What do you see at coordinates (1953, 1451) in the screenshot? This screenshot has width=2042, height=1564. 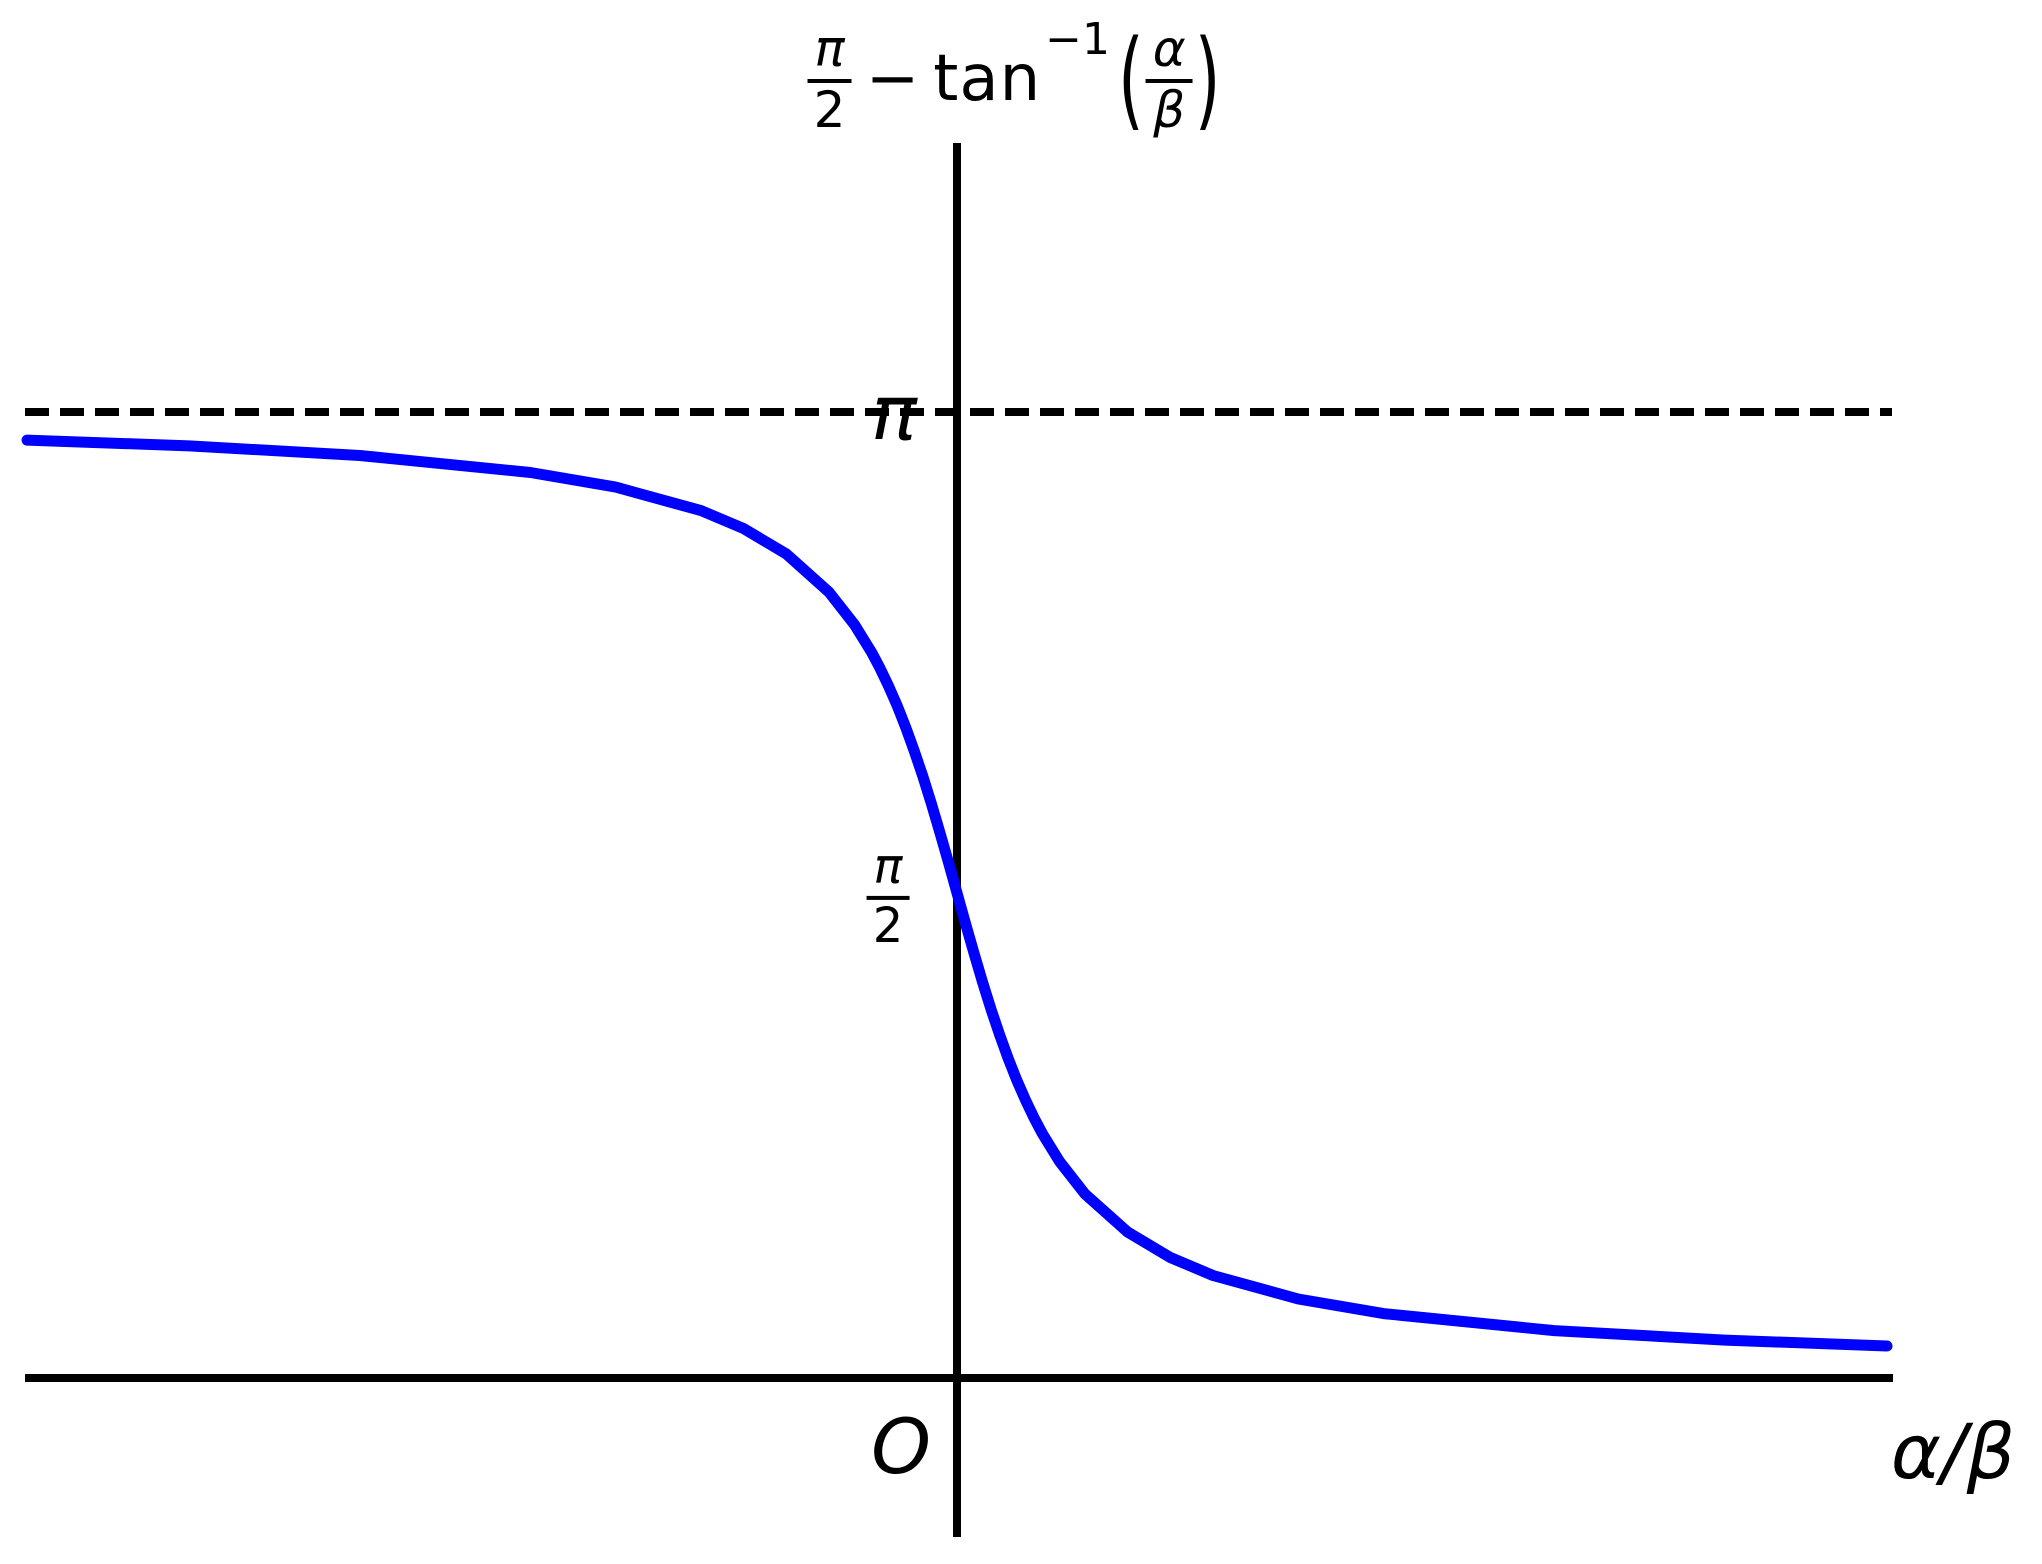 I see `x-axis-label: α/β` at bounding box center [1953, 1451].